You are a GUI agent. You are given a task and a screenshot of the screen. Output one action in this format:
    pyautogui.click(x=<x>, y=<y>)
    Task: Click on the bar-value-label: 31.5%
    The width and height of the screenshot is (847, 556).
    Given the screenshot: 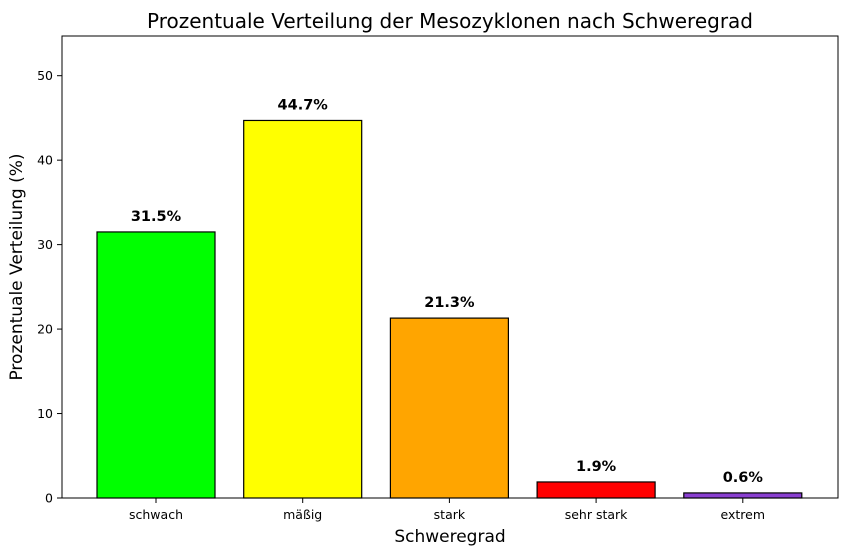 What is the action you would take?
    pyautogui.click(x=156, y=217)
    